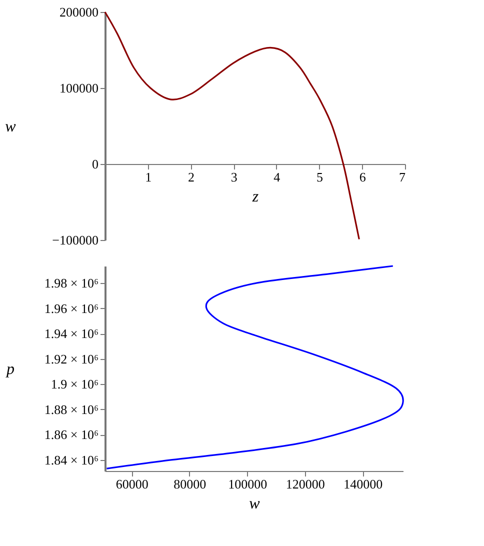 This screenshot has height=546, width=484. I want to click on y-tick-label: 1.94 × 10⁶, so click(71, 334).